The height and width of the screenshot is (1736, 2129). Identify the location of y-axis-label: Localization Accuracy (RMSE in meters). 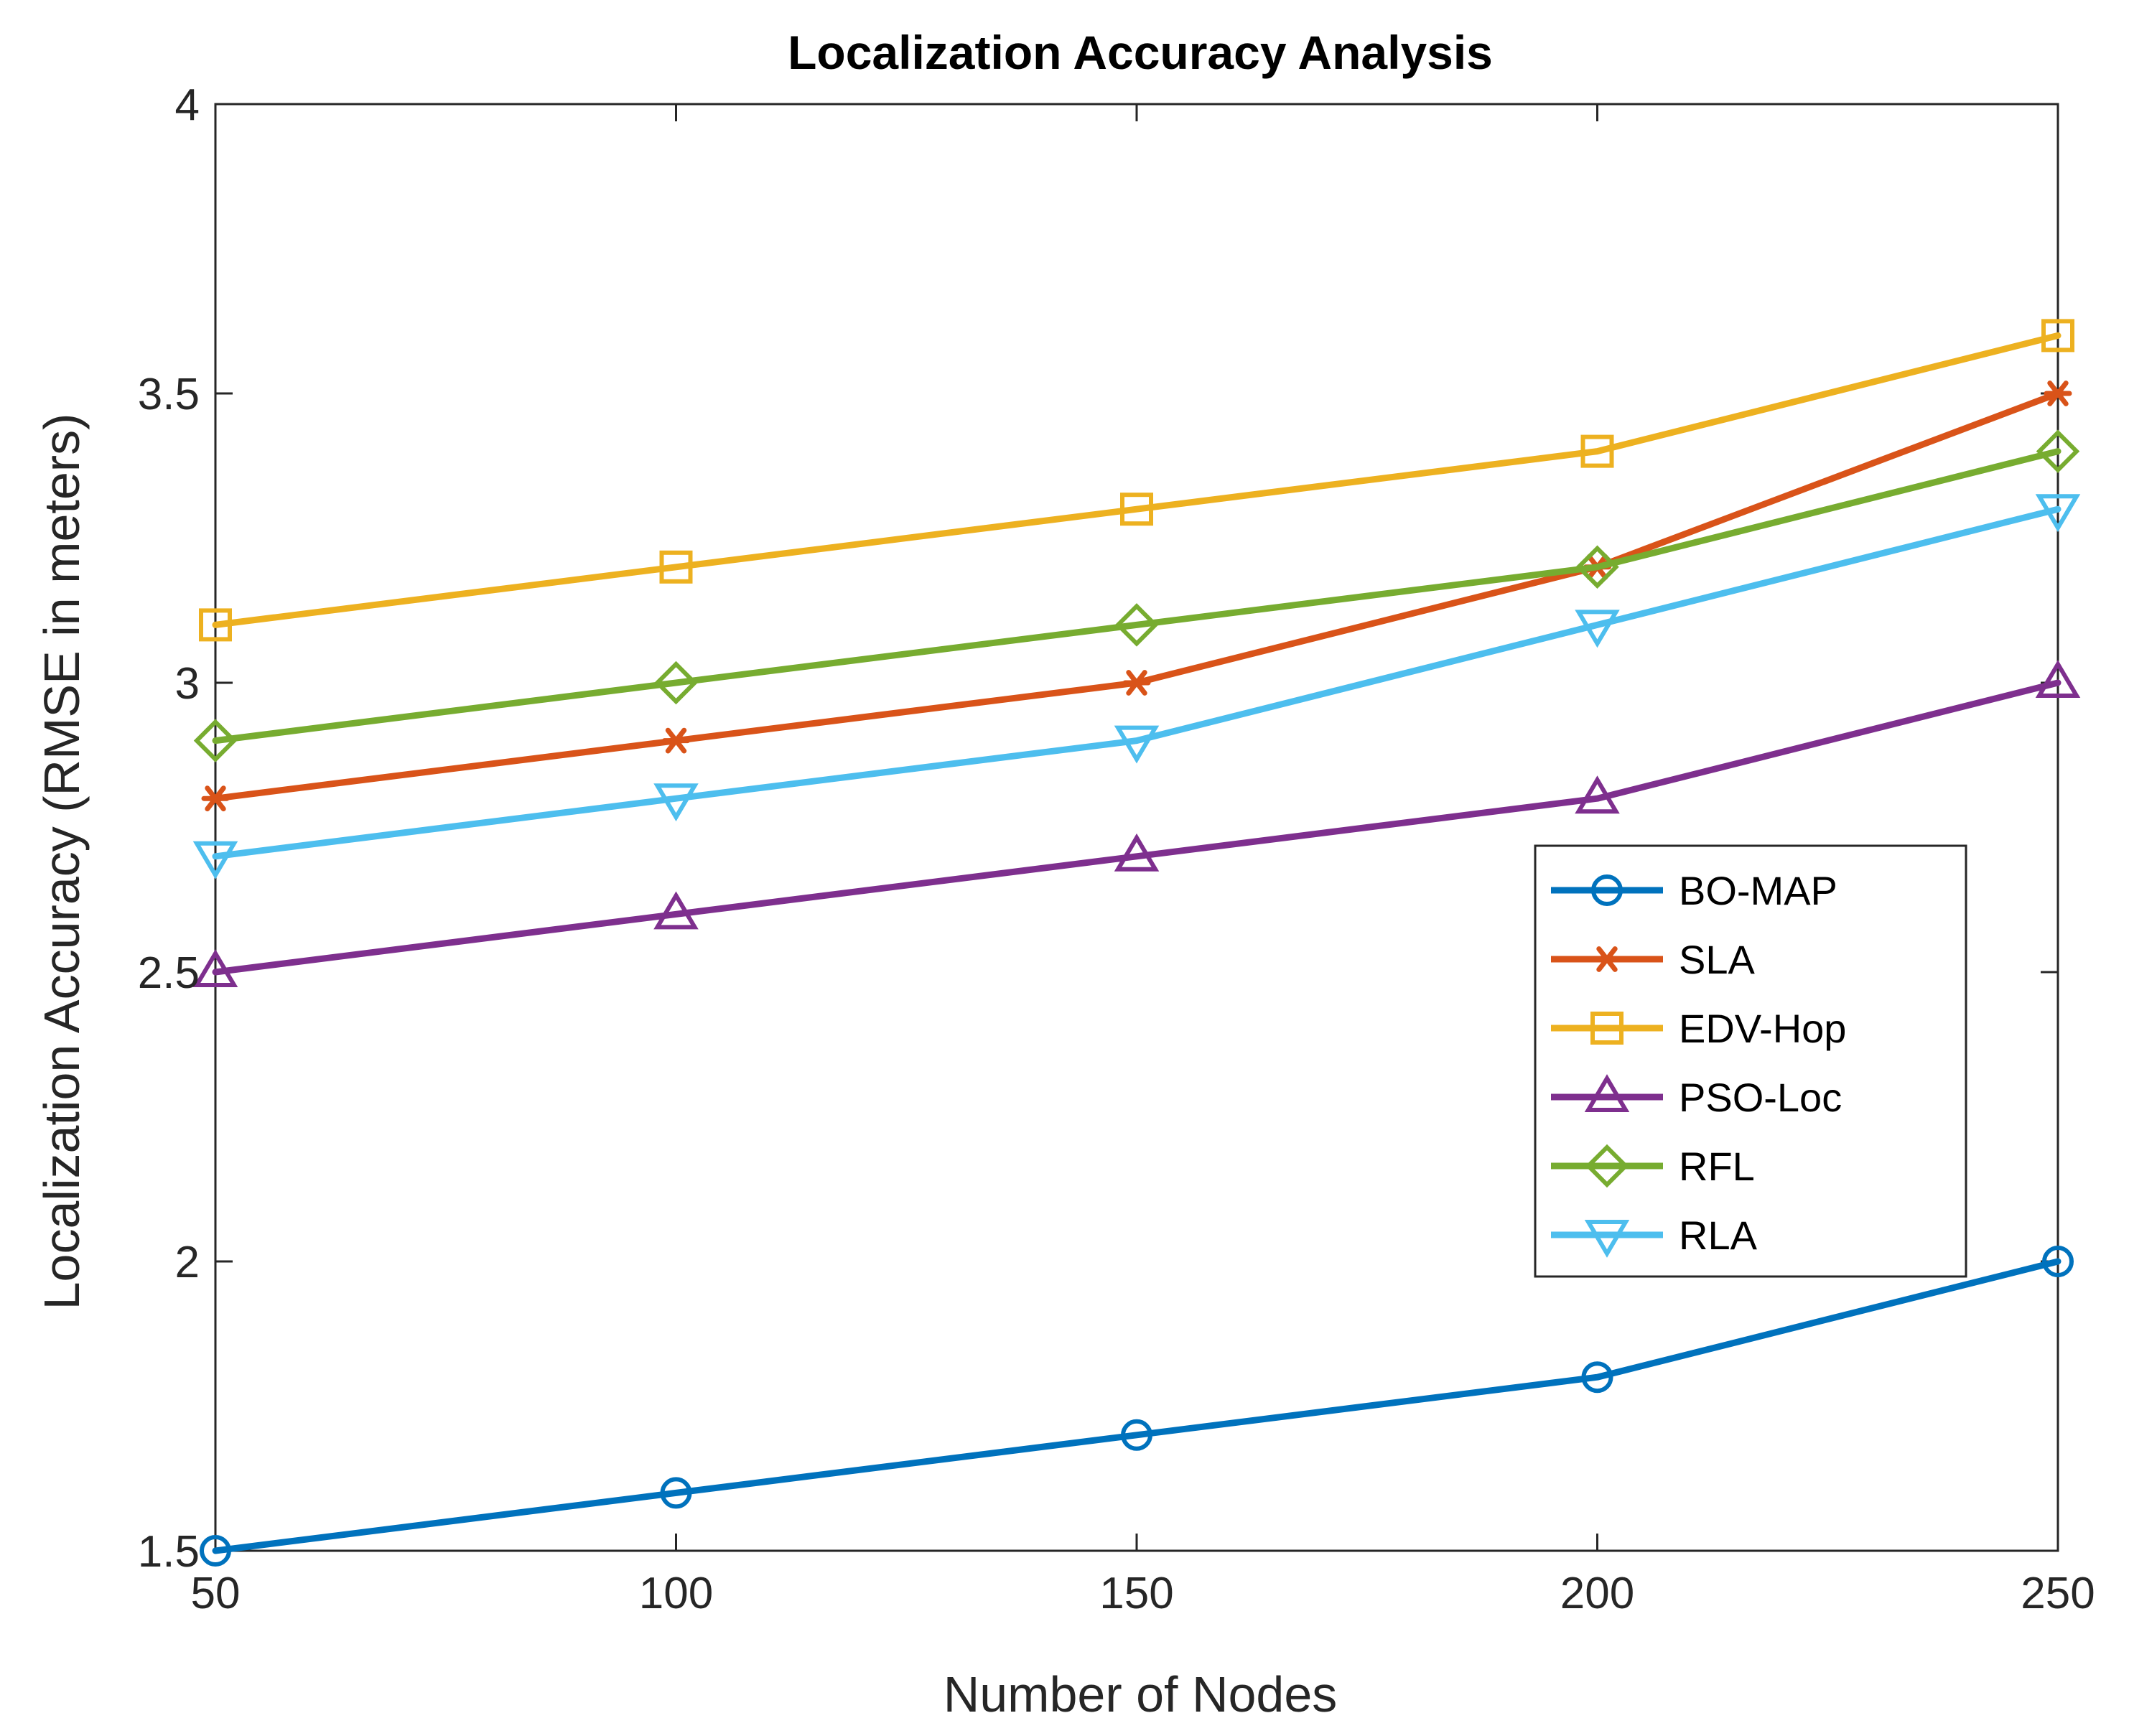
(62, 862).